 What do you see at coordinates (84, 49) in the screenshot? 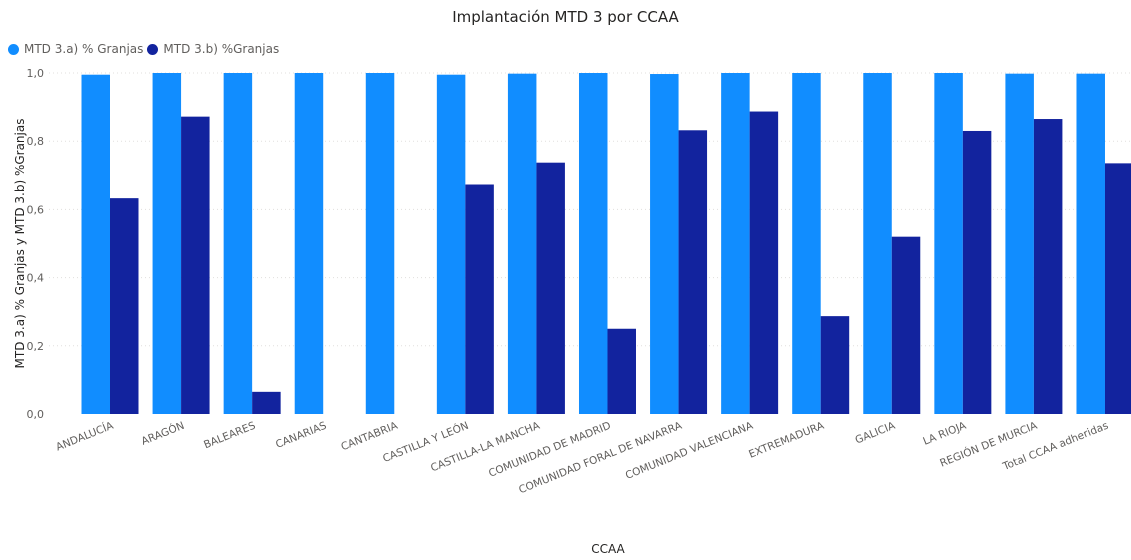
I see `legend-label-series-a: MTD 3.a) % Granjas` at bounding box center [84, 49].